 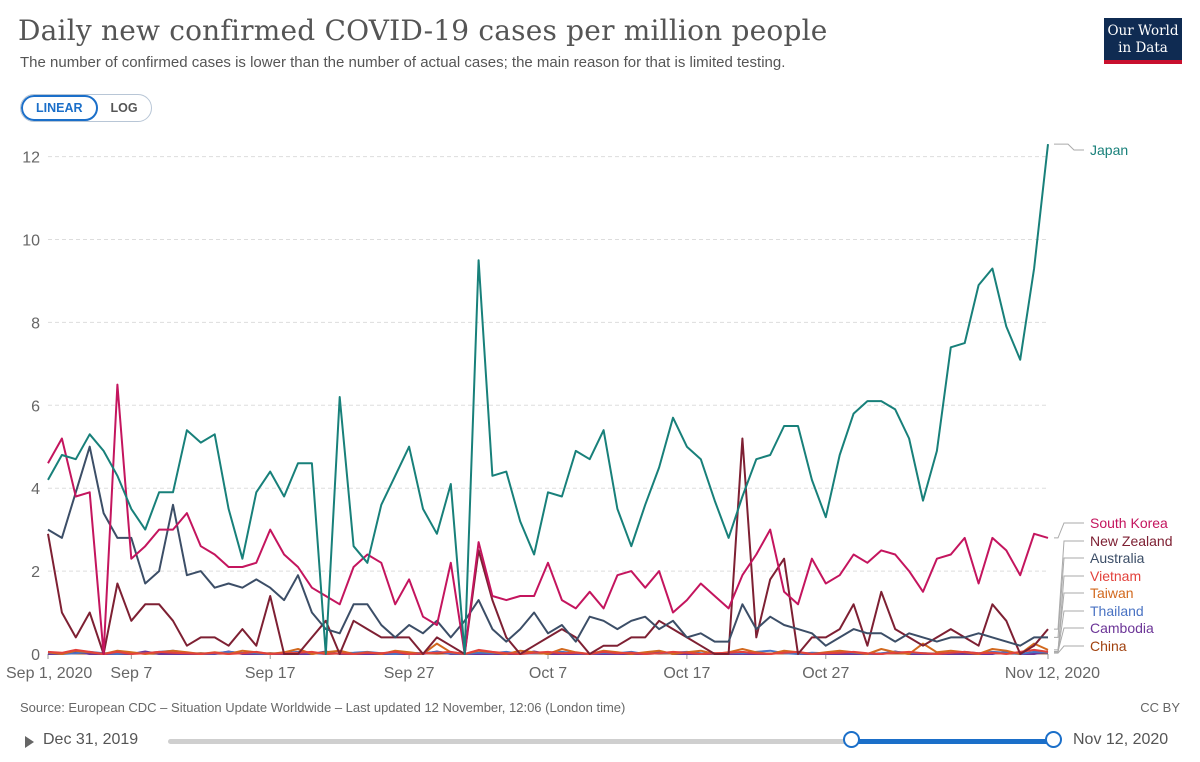 What do you see at coordinates (1129, 523) in the screenshot?
I see `legend-label-south-korea: South Korea` at bounding box center [1129, 523].